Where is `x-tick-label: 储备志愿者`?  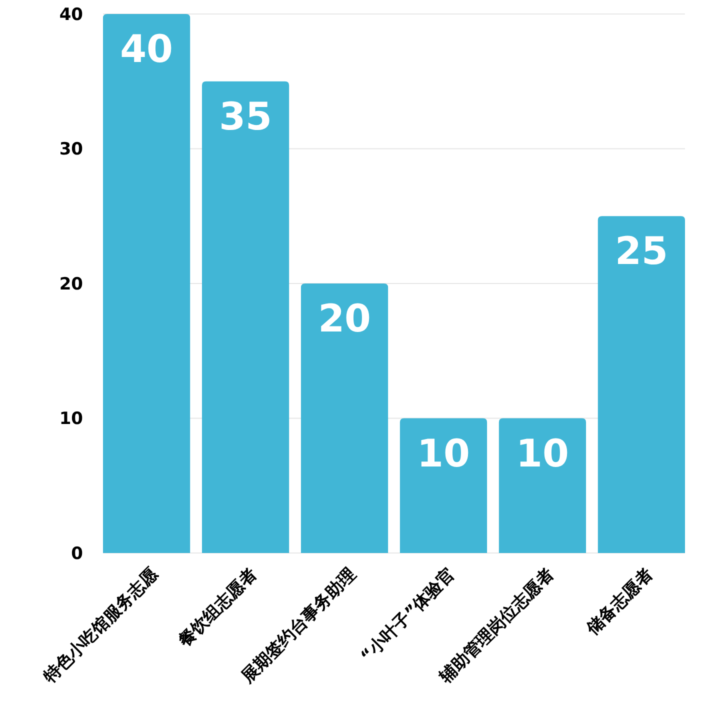
x-tick-label: 储备志愿者 is located at coordinates (620, 602).